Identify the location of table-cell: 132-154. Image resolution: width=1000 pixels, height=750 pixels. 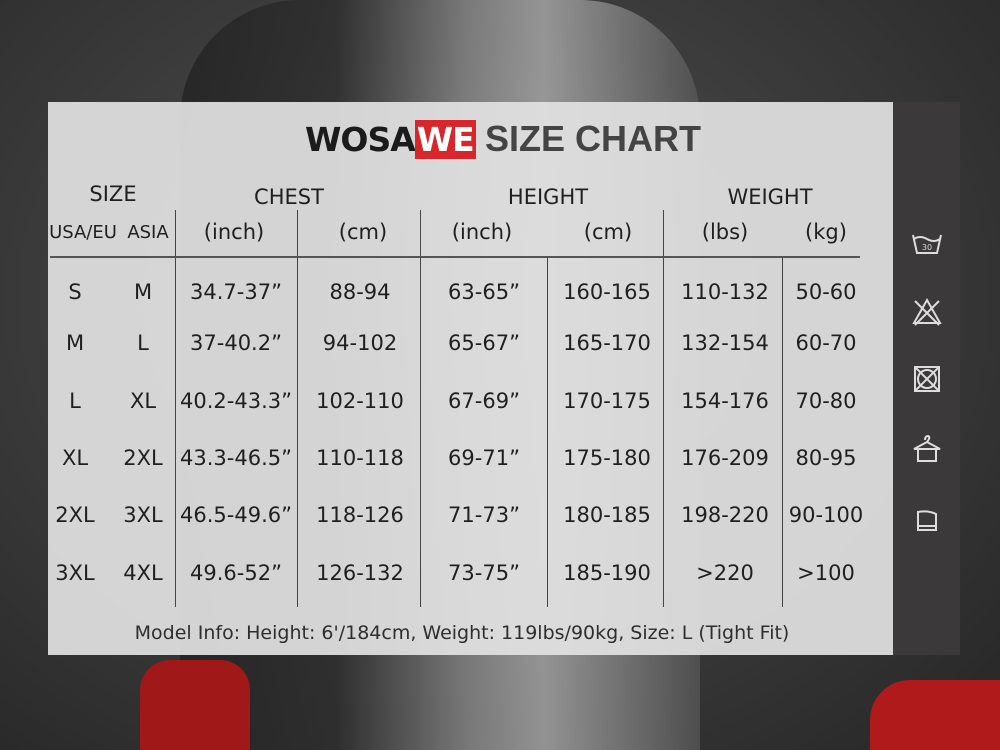
(725, 343).